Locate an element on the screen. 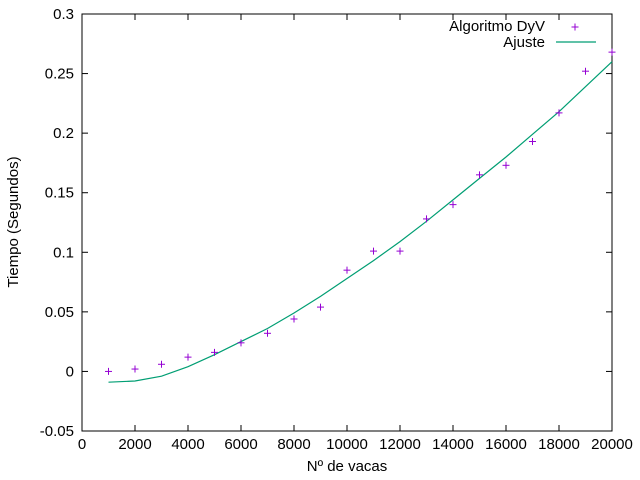 The height and width of the screenshot is (480, 640). y-tick-label: 0 is located at coordinates (70, 371).